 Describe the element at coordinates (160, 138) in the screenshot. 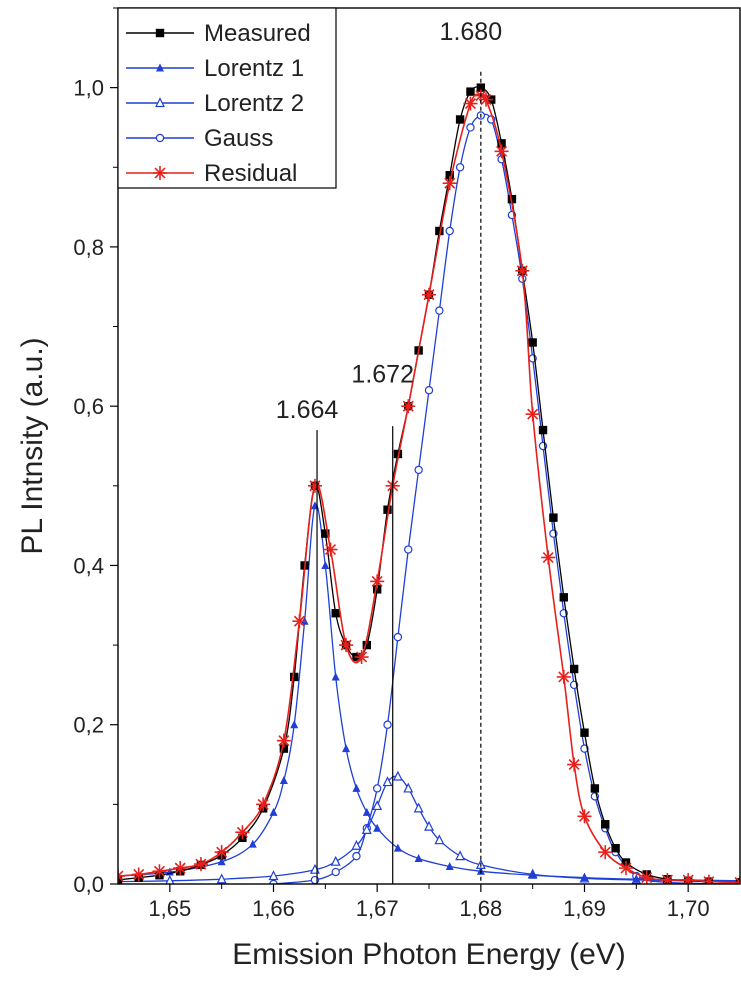

I see `legend-marker-gauss` at that location.